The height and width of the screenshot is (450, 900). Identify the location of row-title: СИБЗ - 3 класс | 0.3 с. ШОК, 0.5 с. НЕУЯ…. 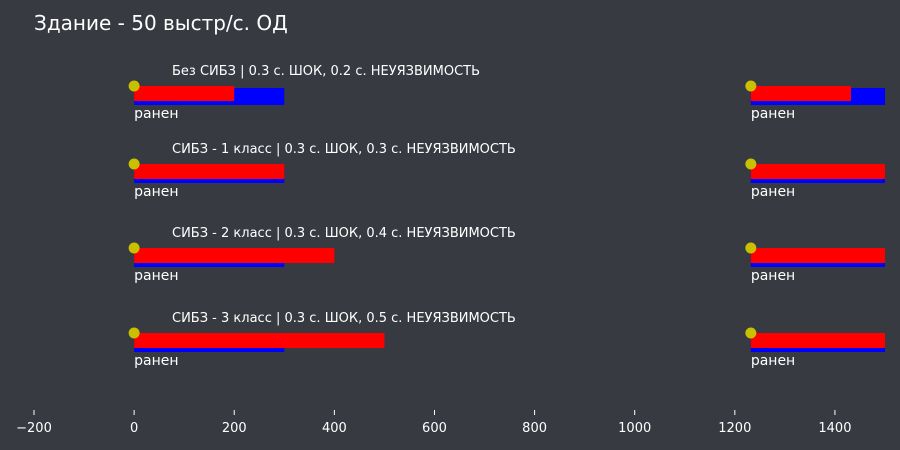
(344, 318).